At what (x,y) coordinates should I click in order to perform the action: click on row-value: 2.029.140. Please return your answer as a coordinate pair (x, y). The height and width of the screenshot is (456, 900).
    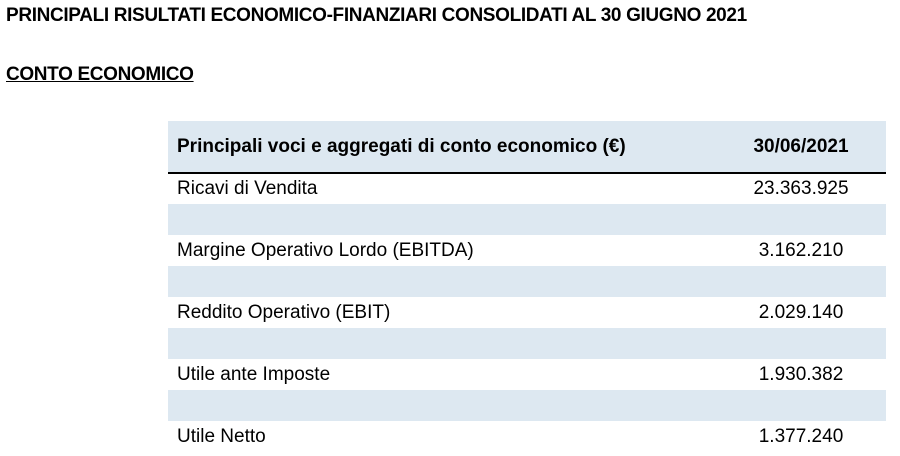
    Looking at the image, I should click on (801, 312).